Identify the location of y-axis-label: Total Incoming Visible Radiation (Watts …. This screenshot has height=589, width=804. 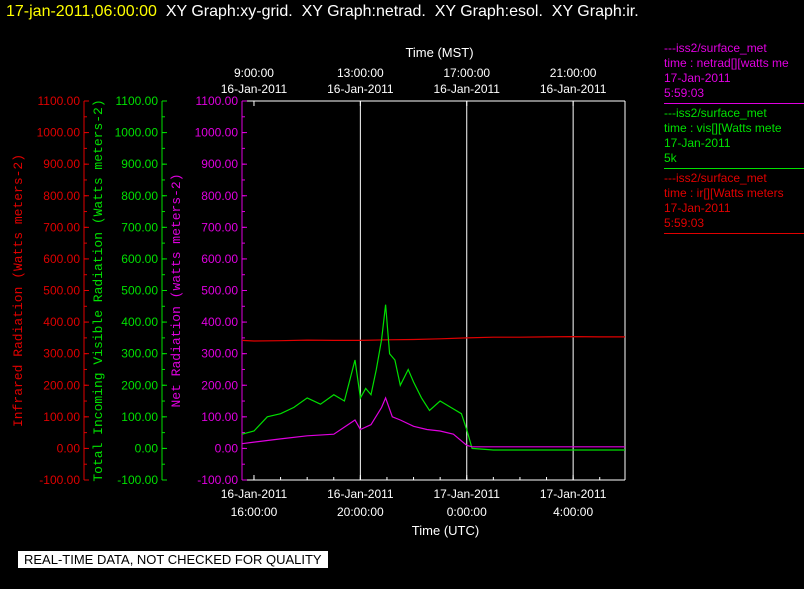
(98, 290).